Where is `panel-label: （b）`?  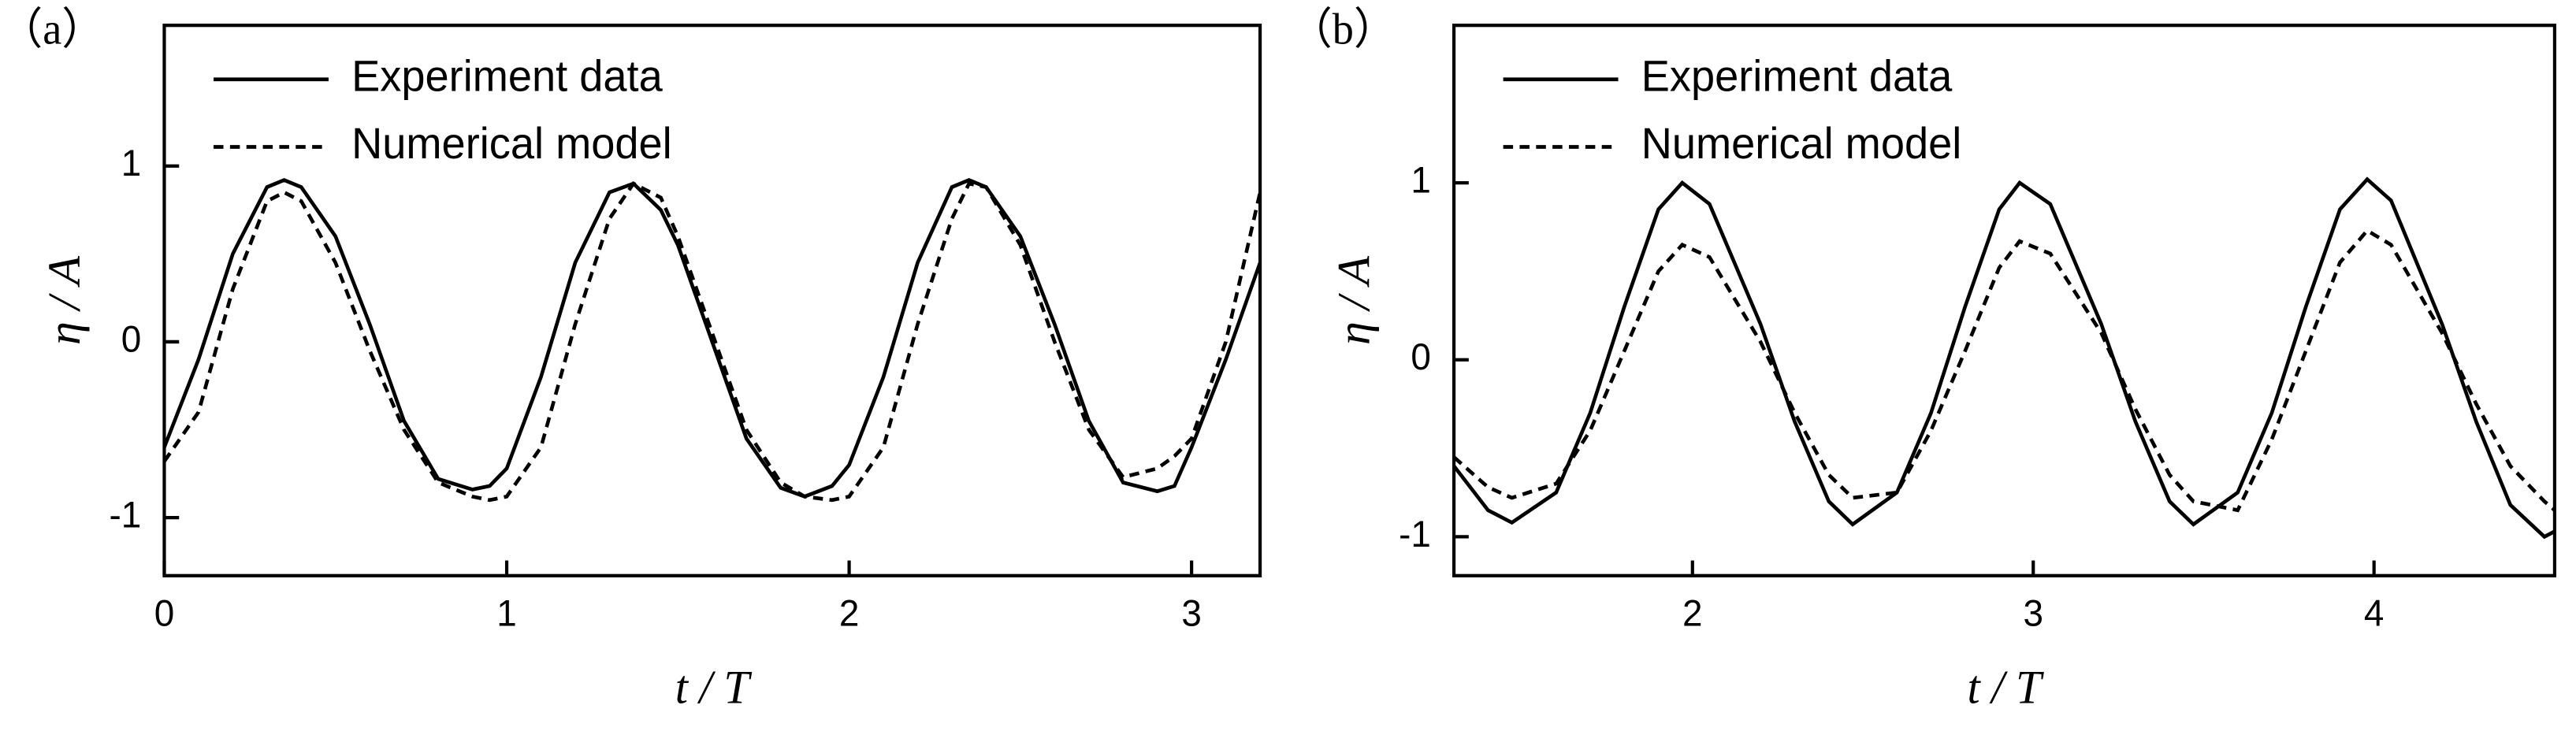
panel-label: （b） is located at coordinates (1343, 29).